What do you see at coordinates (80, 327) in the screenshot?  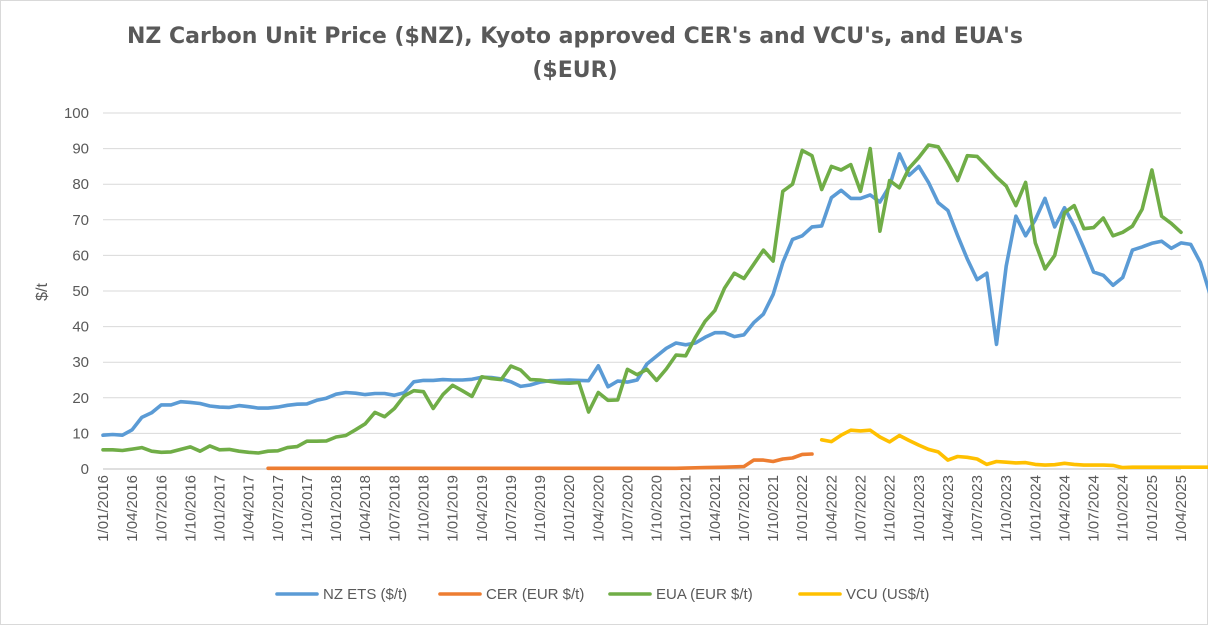 I see `y-tick-label: 40` at bounding box center [80, 327].